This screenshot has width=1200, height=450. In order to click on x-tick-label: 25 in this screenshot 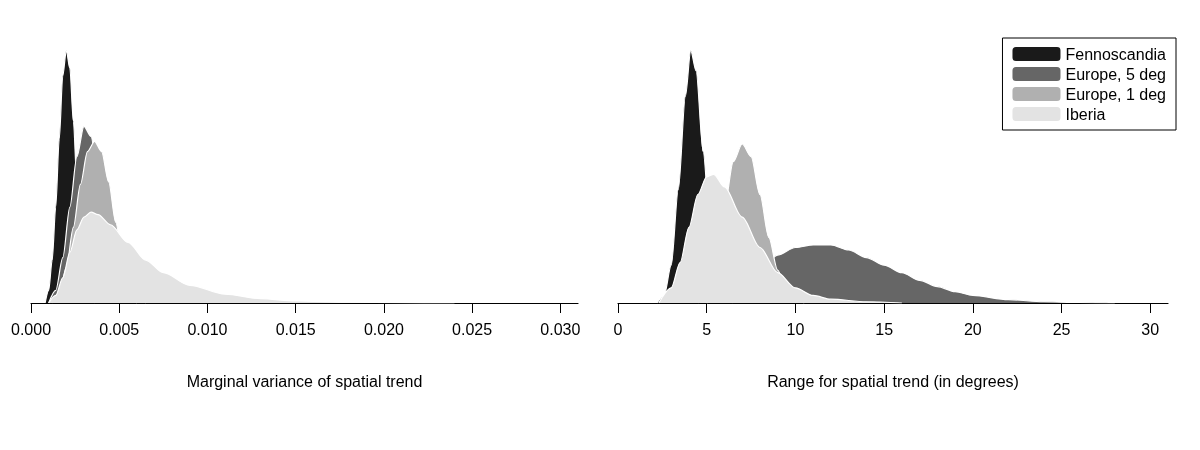, I will do `click(1061, 329)`.